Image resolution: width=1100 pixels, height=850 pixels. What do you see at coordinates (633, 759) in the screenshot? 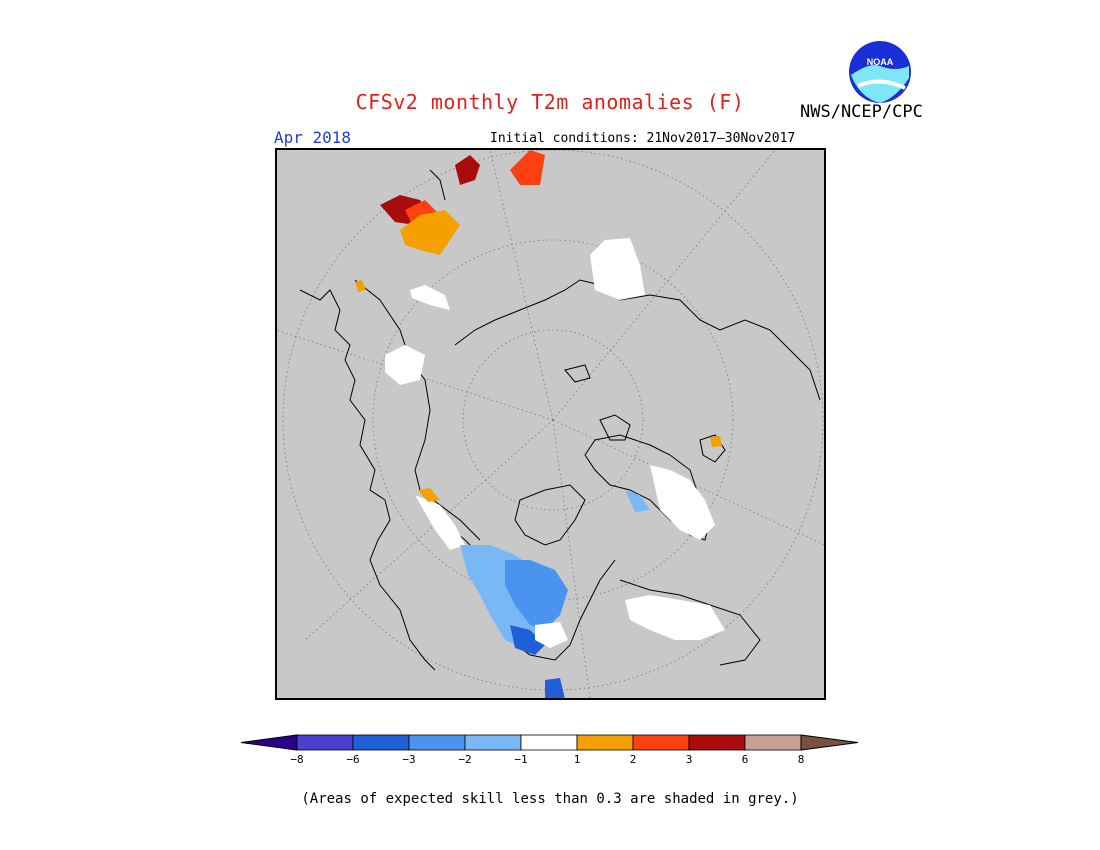
I see `colorbar-tick-label: 2` at bounding box center [633, 759].